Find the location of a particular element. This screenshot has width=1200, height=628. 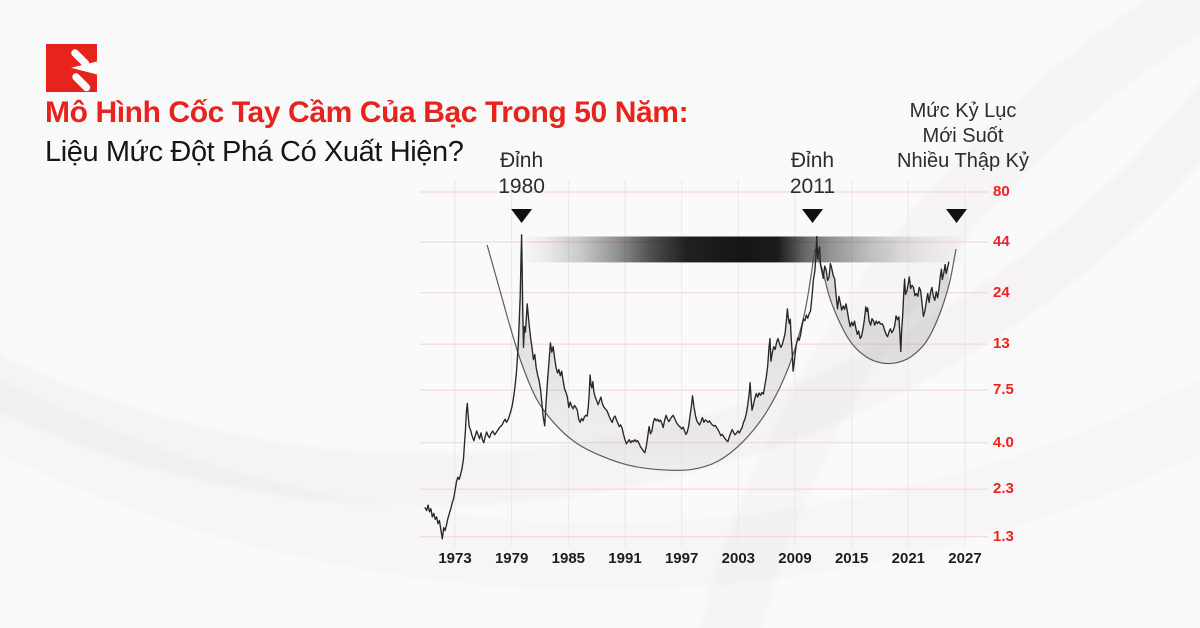

cup-and-handle-curve is located at coordinates (721, 358).